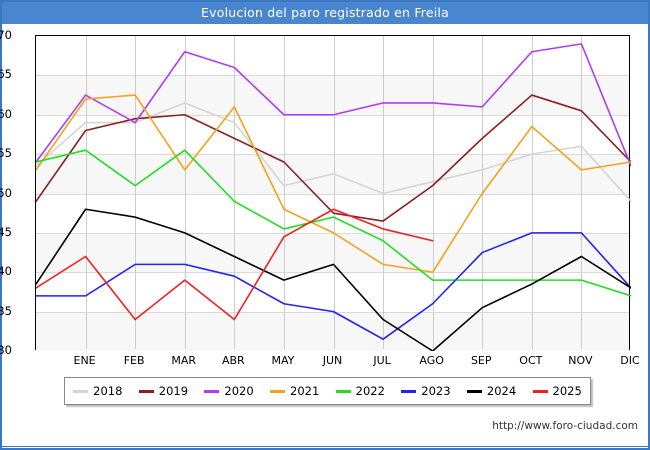 The height and width of the screenshot is (450, 650). What do you see at coordinates (134, 360) in the screenshot?
I see `x-axis-tick-label: FEB` at bounding box center [134, 360].